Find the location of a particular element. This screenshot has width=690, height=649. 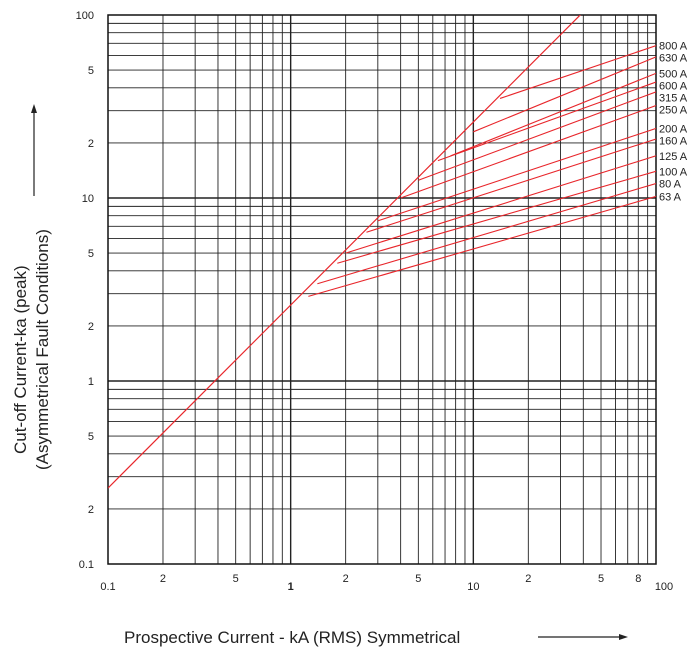

series-label: 200 A is located at coordinates (673, 129).